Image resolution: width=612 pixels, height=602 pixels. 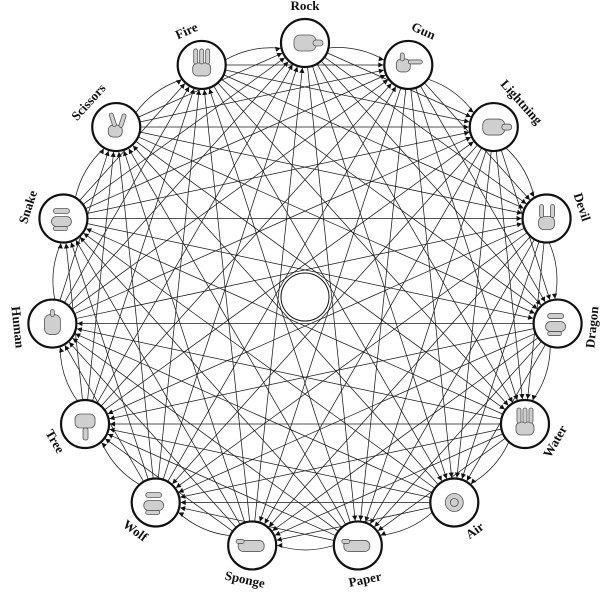 I want to click on edge-human-to-fire, so click(x=127, y=194).